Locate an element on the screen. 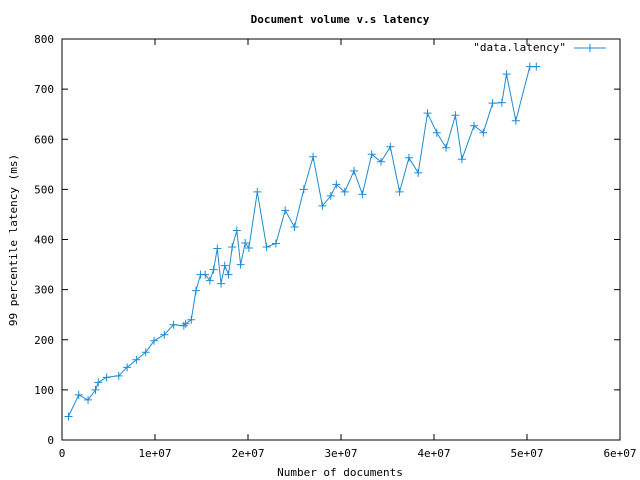 Image resolution: width=640 pixels, height=480 pixels. y-tick-label: 0 is located at coordinates (50, 440).